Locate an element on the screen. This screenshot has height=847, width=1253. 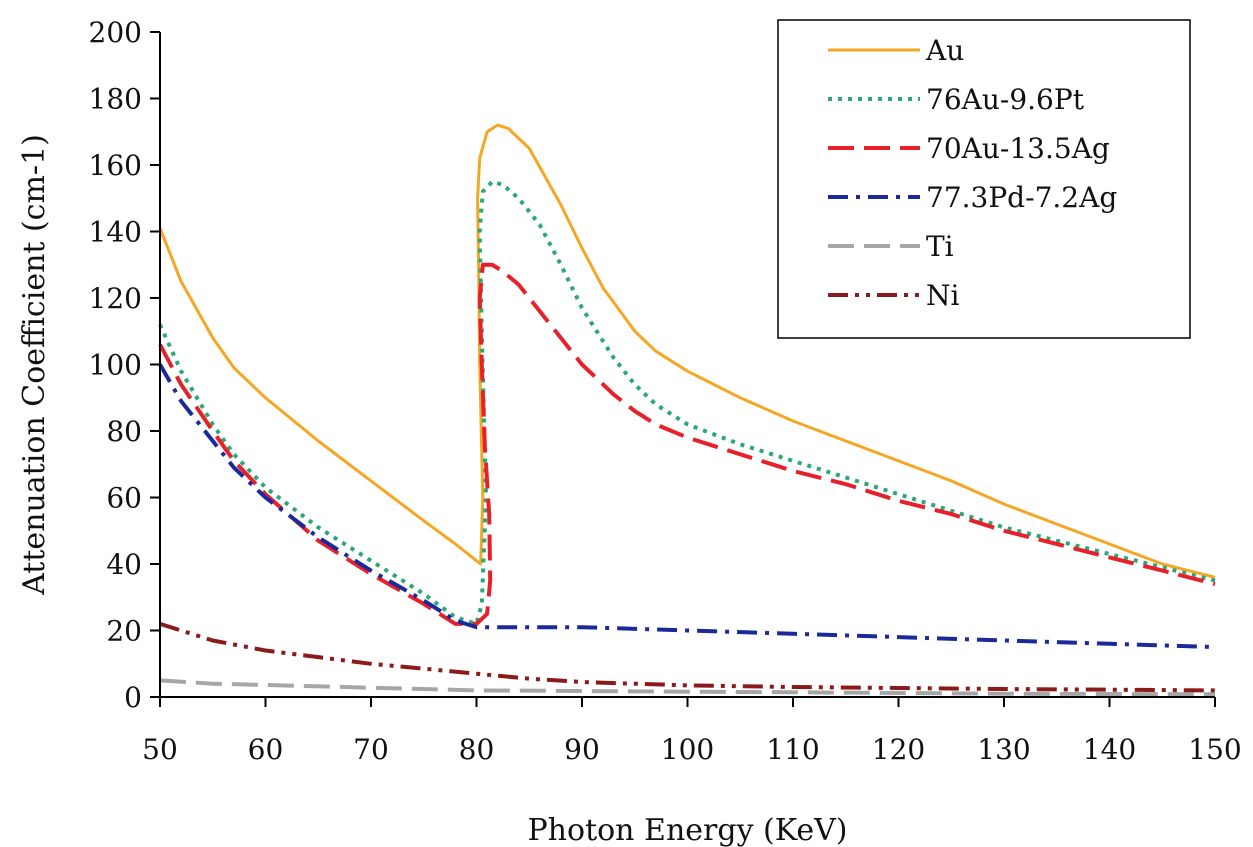
y-tick-label-3: 60 is located at coordinates (124, 498).